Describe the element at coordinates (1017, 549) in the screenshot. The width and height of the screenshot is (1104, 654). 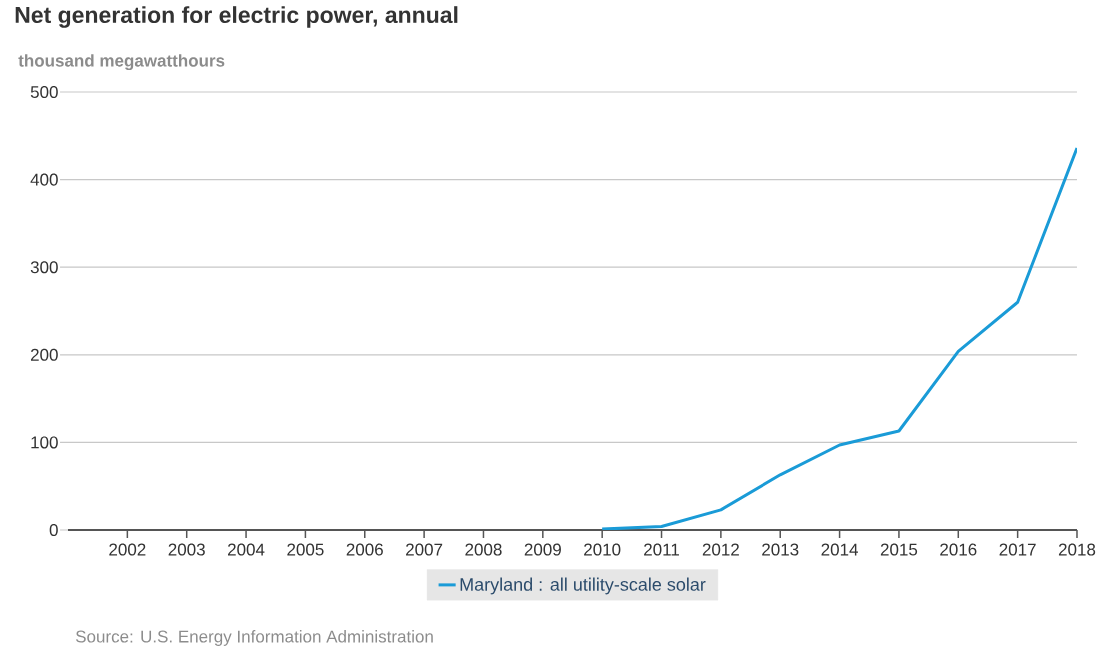
I see `x-tick-label: 2017` at that location.